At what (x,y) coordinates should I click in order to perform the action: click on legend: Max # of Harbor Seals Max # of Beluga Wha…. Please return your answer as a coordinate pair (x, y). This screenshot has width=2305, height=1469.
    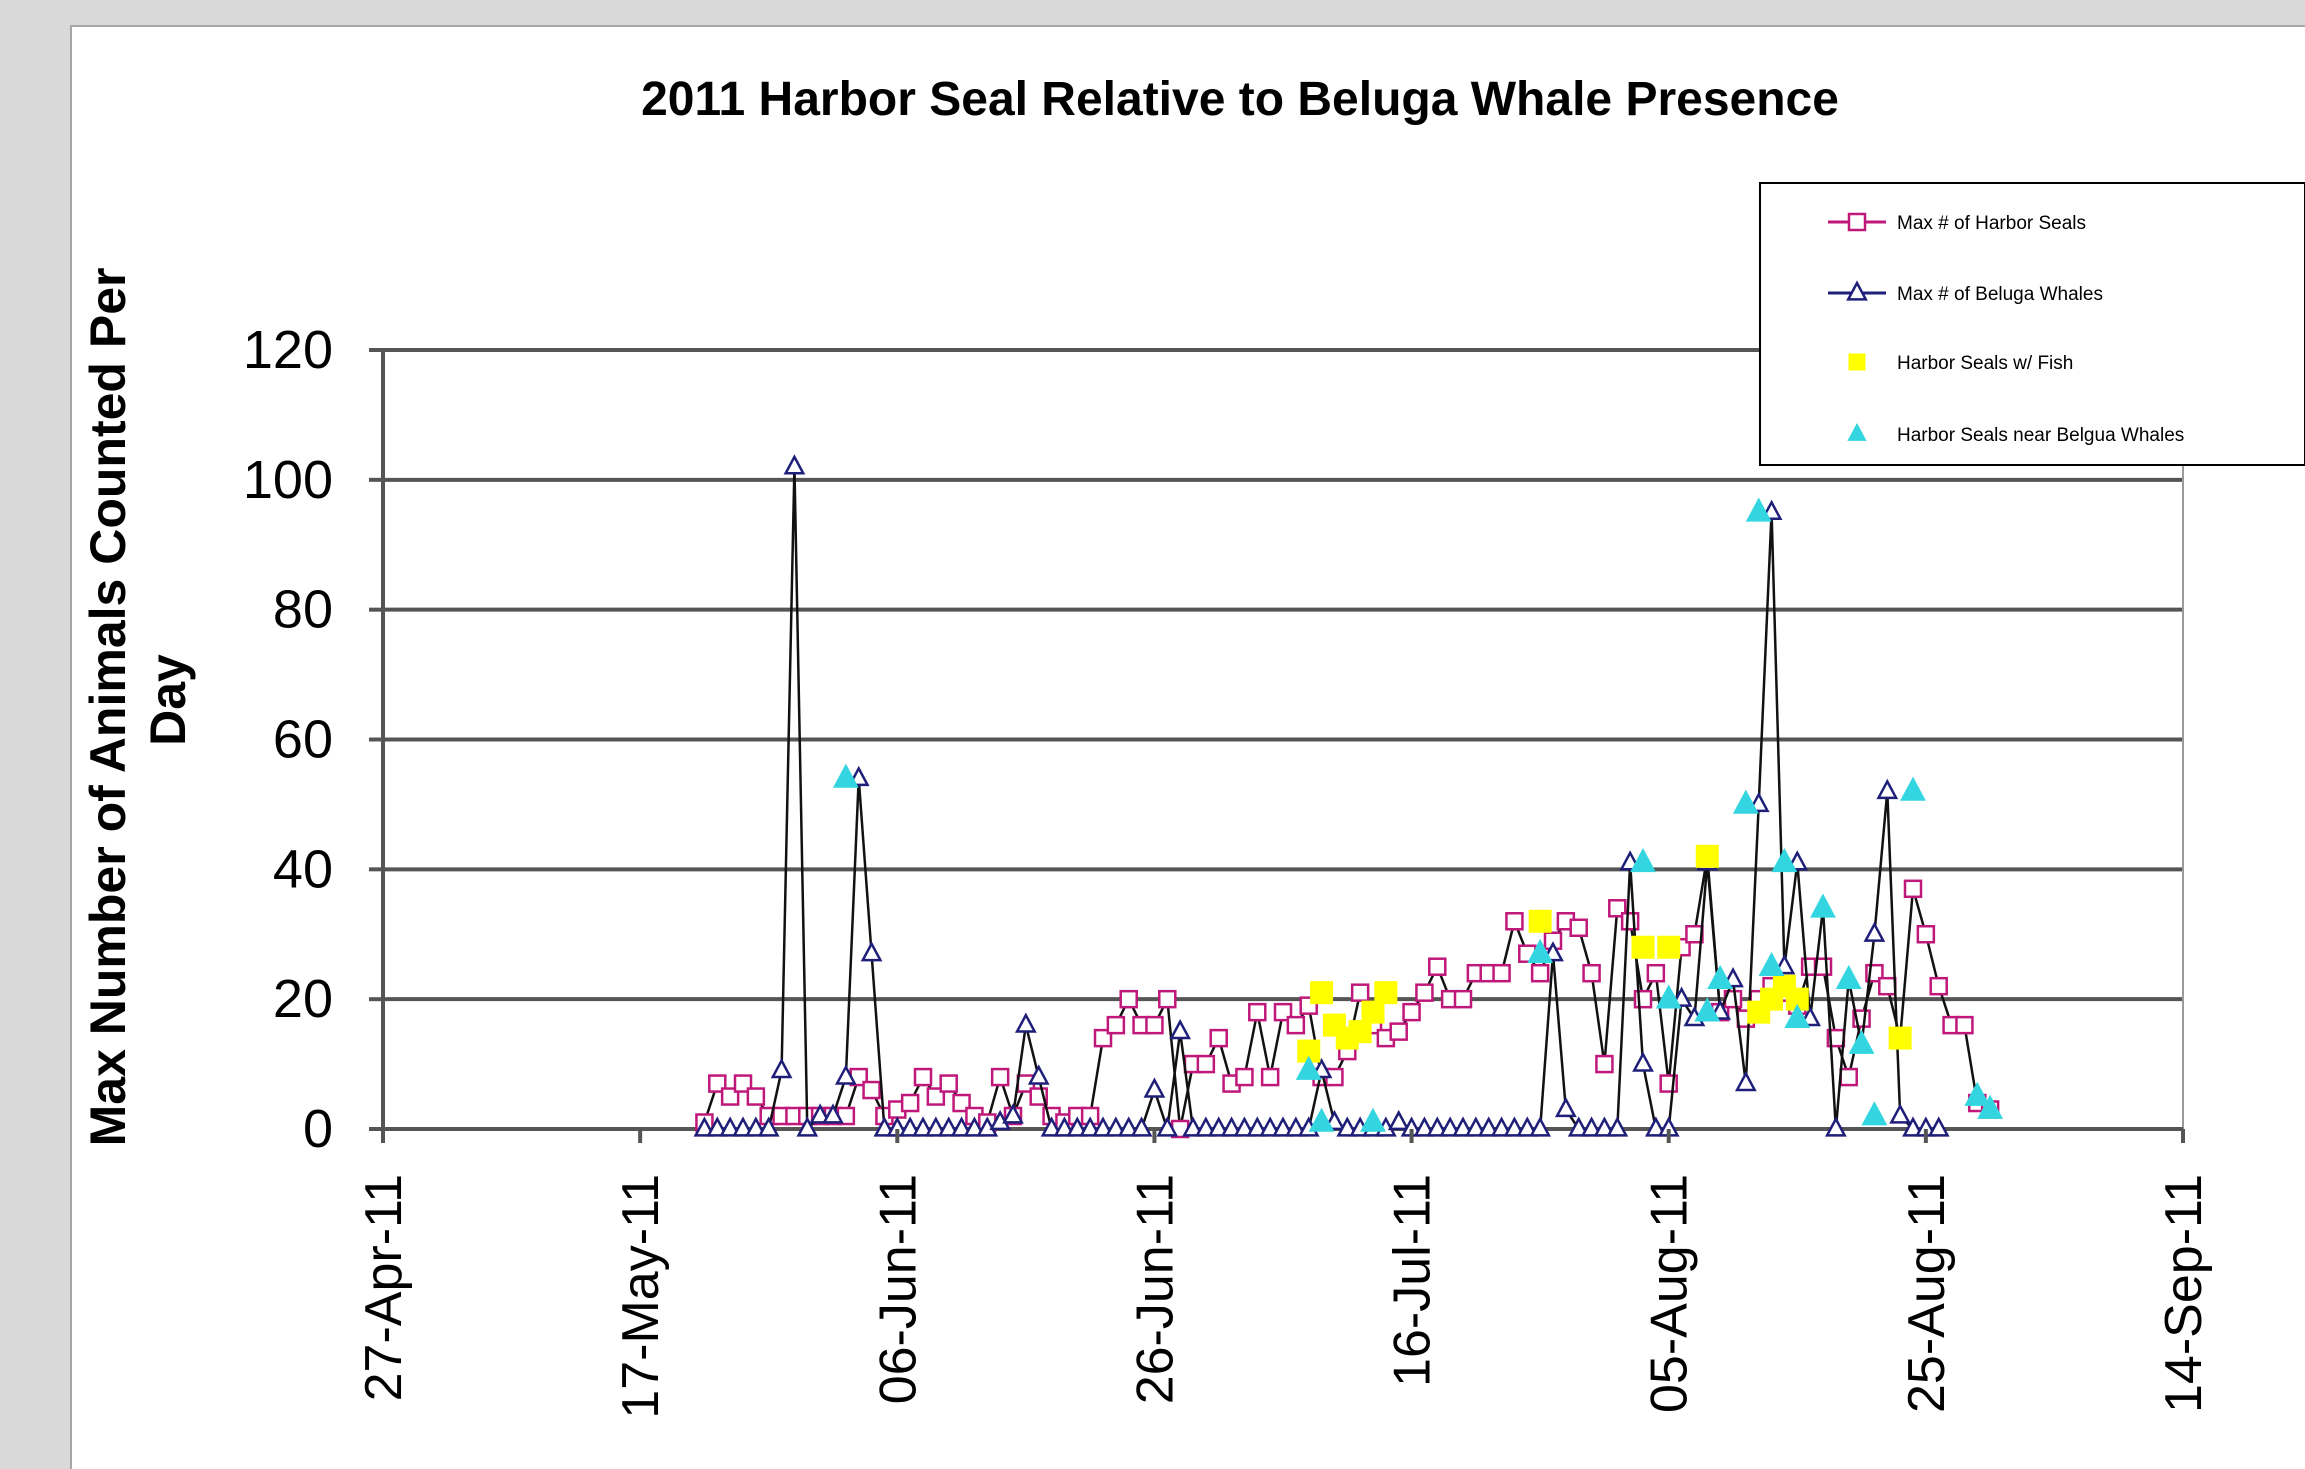
    Looking at the image, I should click on (2032, 324).